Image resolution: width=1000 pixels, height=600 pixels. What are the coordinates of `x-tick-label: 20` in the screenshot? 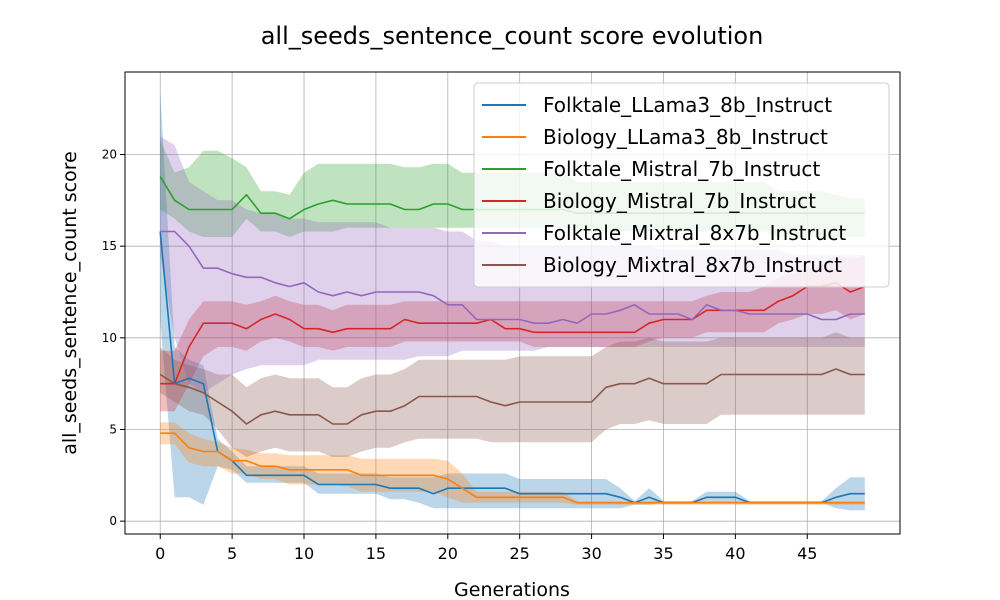 It's located at (448, 553).